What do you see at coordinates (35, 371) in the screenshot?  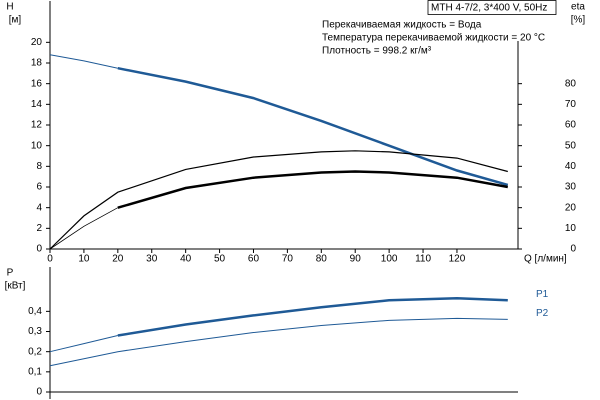 I see `y-tick-label: 0,1` at bounding box center [35, 371].